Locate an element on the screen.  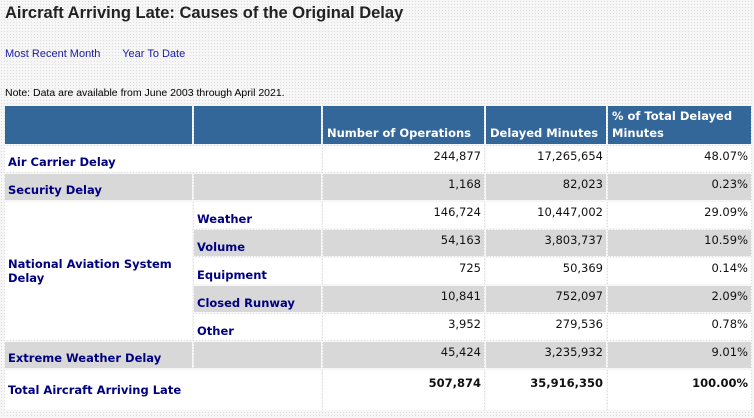
cell-operations: 1,168 is located at coordinates (403, 187).